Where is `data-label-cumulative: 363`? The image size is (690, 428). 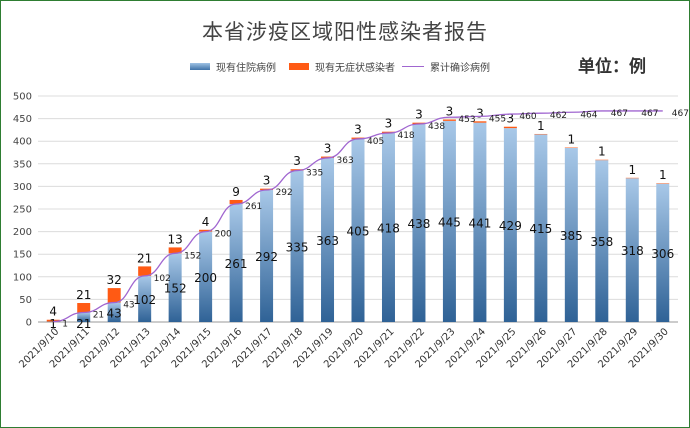 data-label-cumulative: 363 is located at coordinates (345, 161).